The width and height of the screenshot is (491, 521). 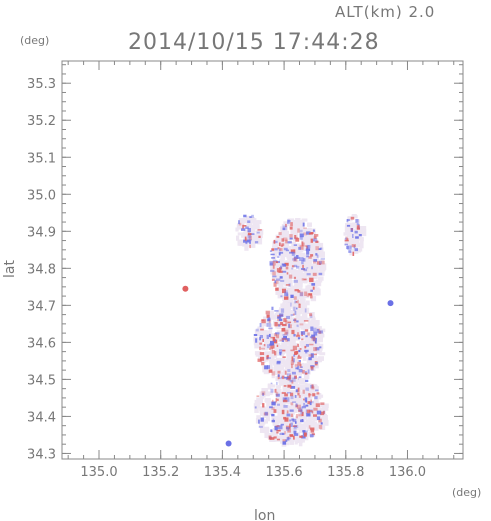 I want to click on y-tick-label: 34.6, so click(x=41, y=343).